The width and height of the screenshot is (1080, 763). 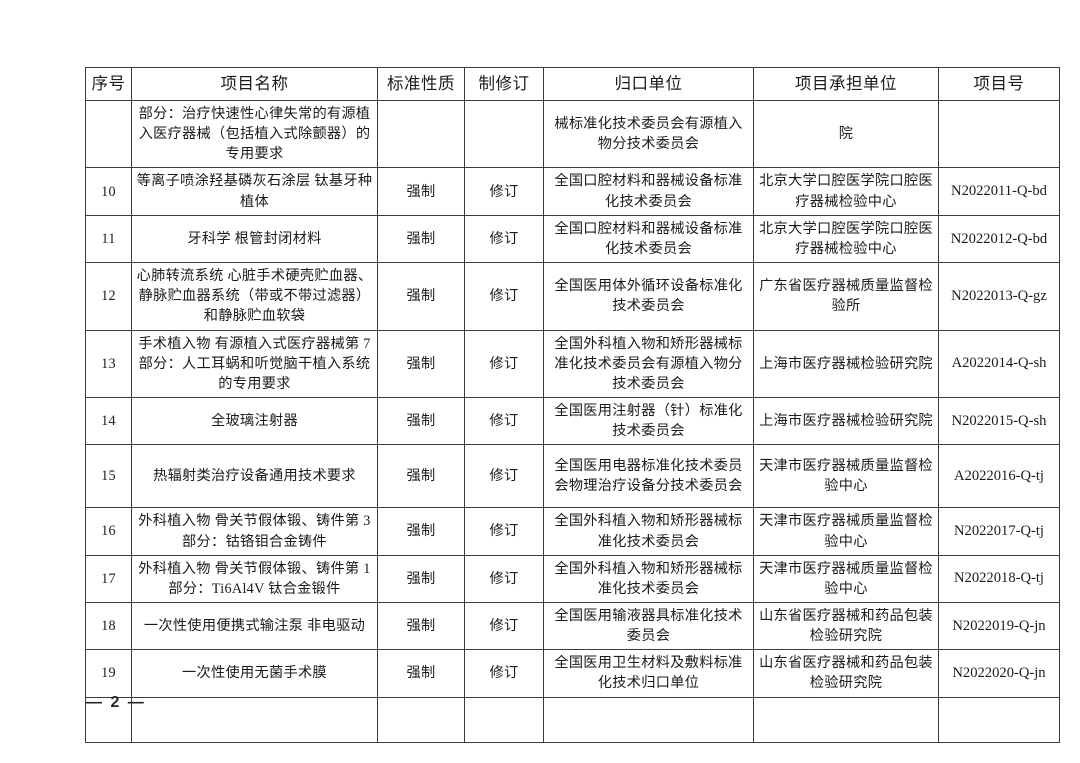 I want to click on cell-seq: 10, so click(x=108, y=191).